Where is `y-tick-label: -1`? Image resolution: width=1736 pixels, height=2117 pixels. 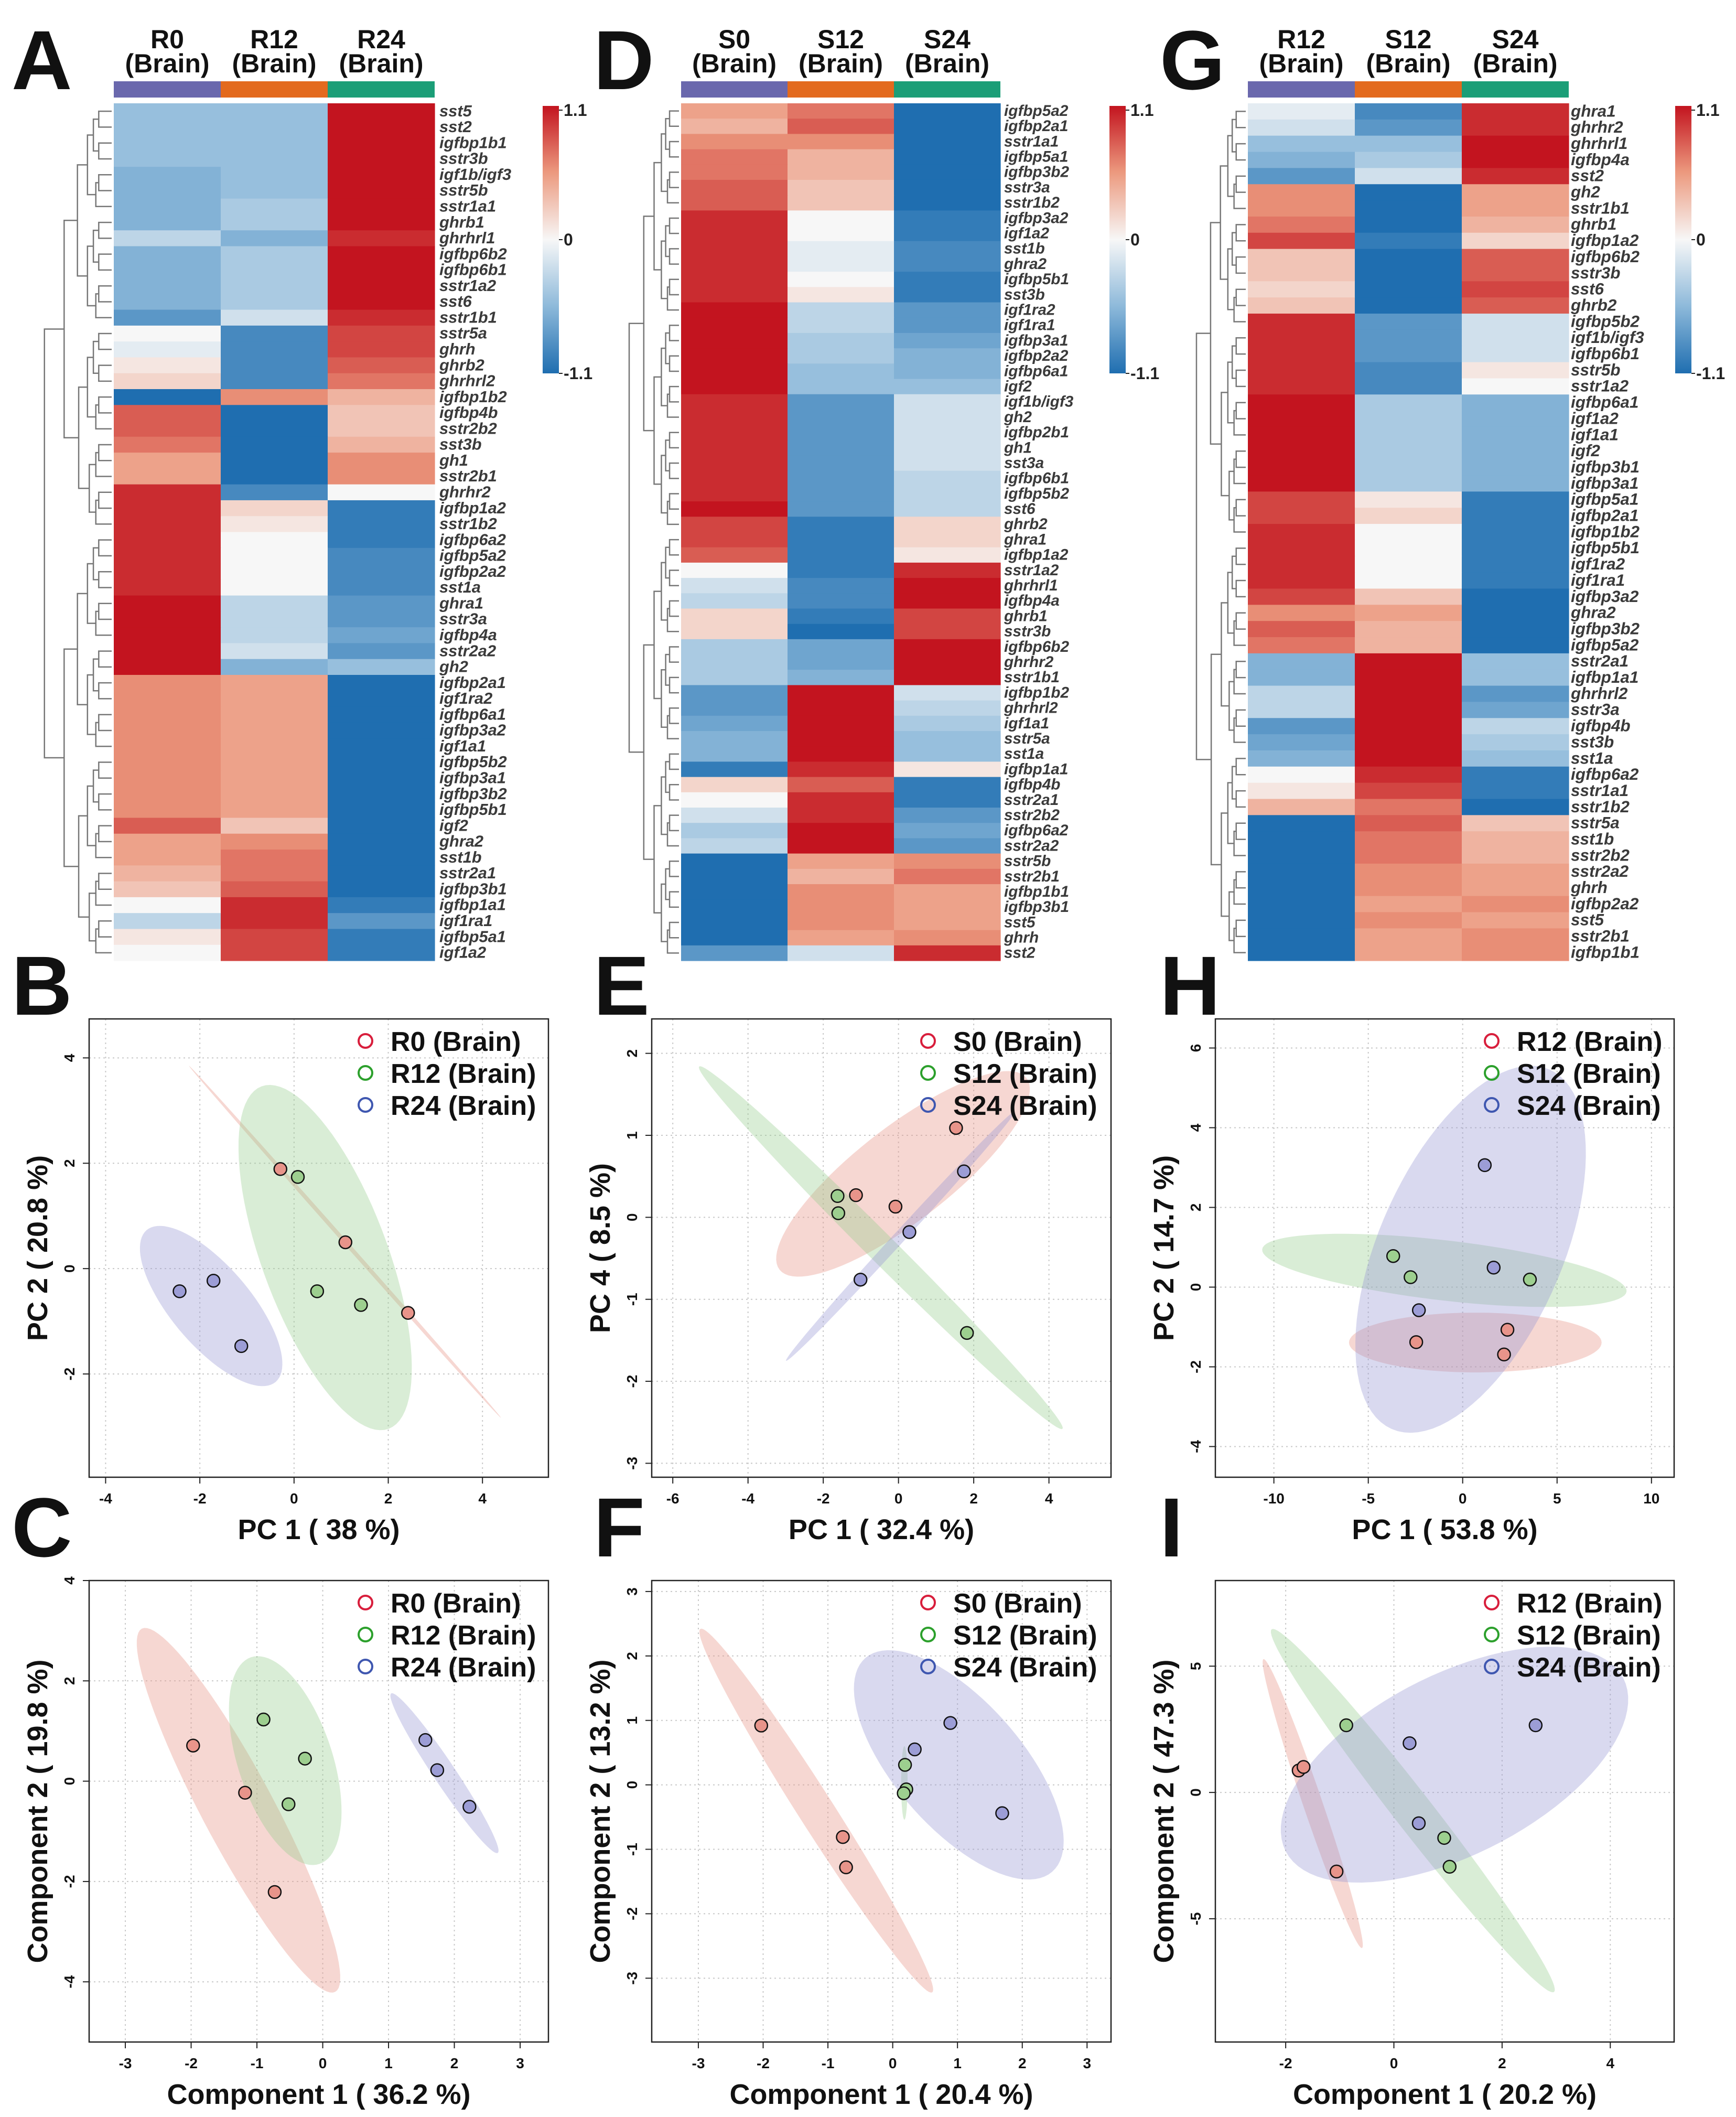
y-tick-label: -1 is located at coordinates (632, 1850).